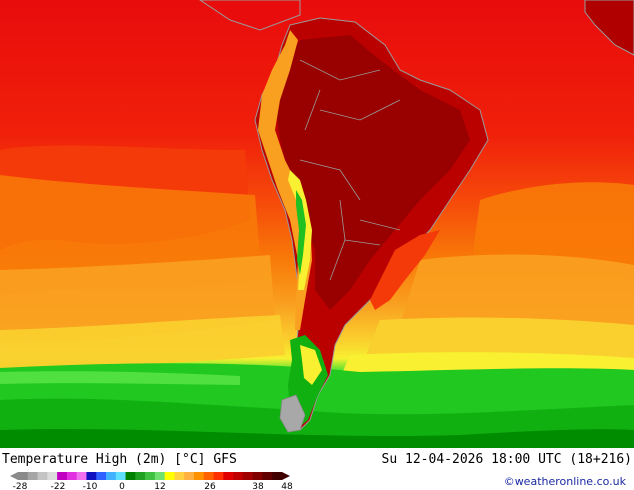 The height and width of the screenshot is (490, 634). Describe the element at coordinates (250, 15) in the screenshot. I see `north-america-land` at that location.